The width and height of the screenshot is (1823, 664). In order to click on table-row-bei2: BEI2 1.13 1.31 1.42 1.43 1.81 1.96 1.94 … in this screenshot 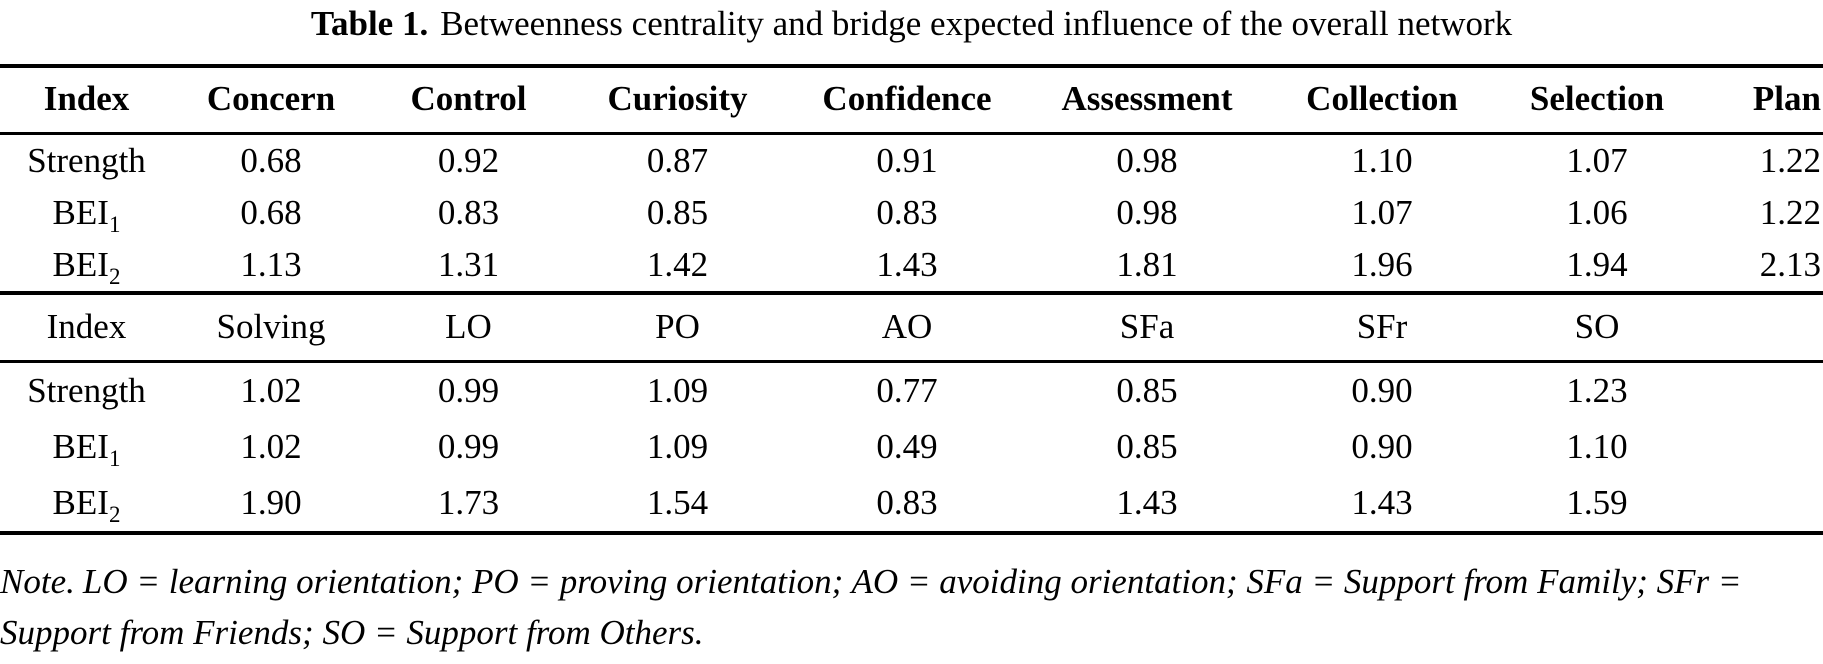, I will do `click(911, 267)`.